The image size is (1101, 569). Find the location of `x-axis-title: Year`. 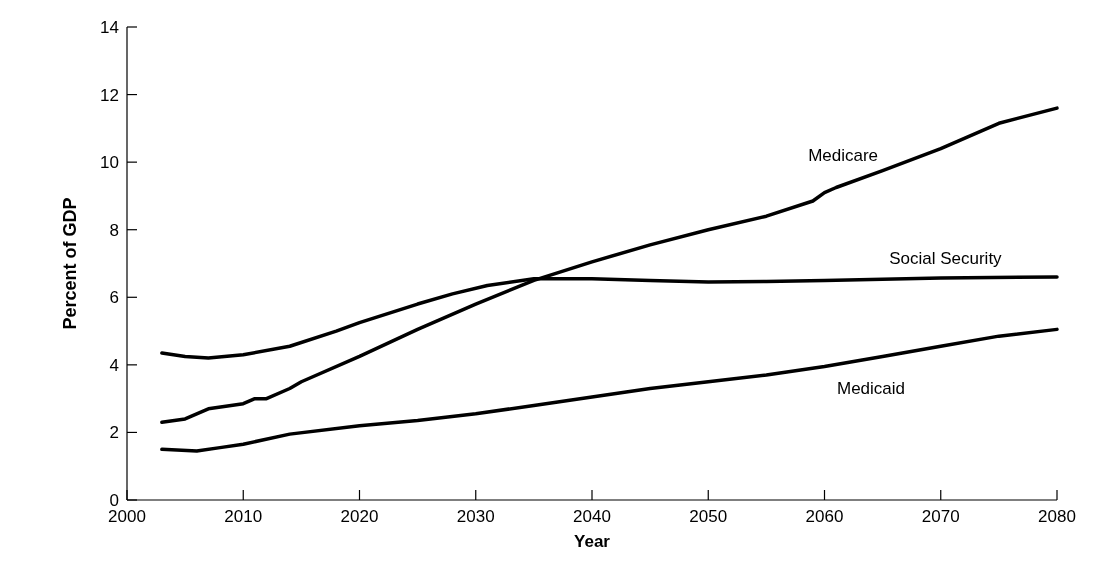

x-axis-title: Year is located at coordinates (592, 541).